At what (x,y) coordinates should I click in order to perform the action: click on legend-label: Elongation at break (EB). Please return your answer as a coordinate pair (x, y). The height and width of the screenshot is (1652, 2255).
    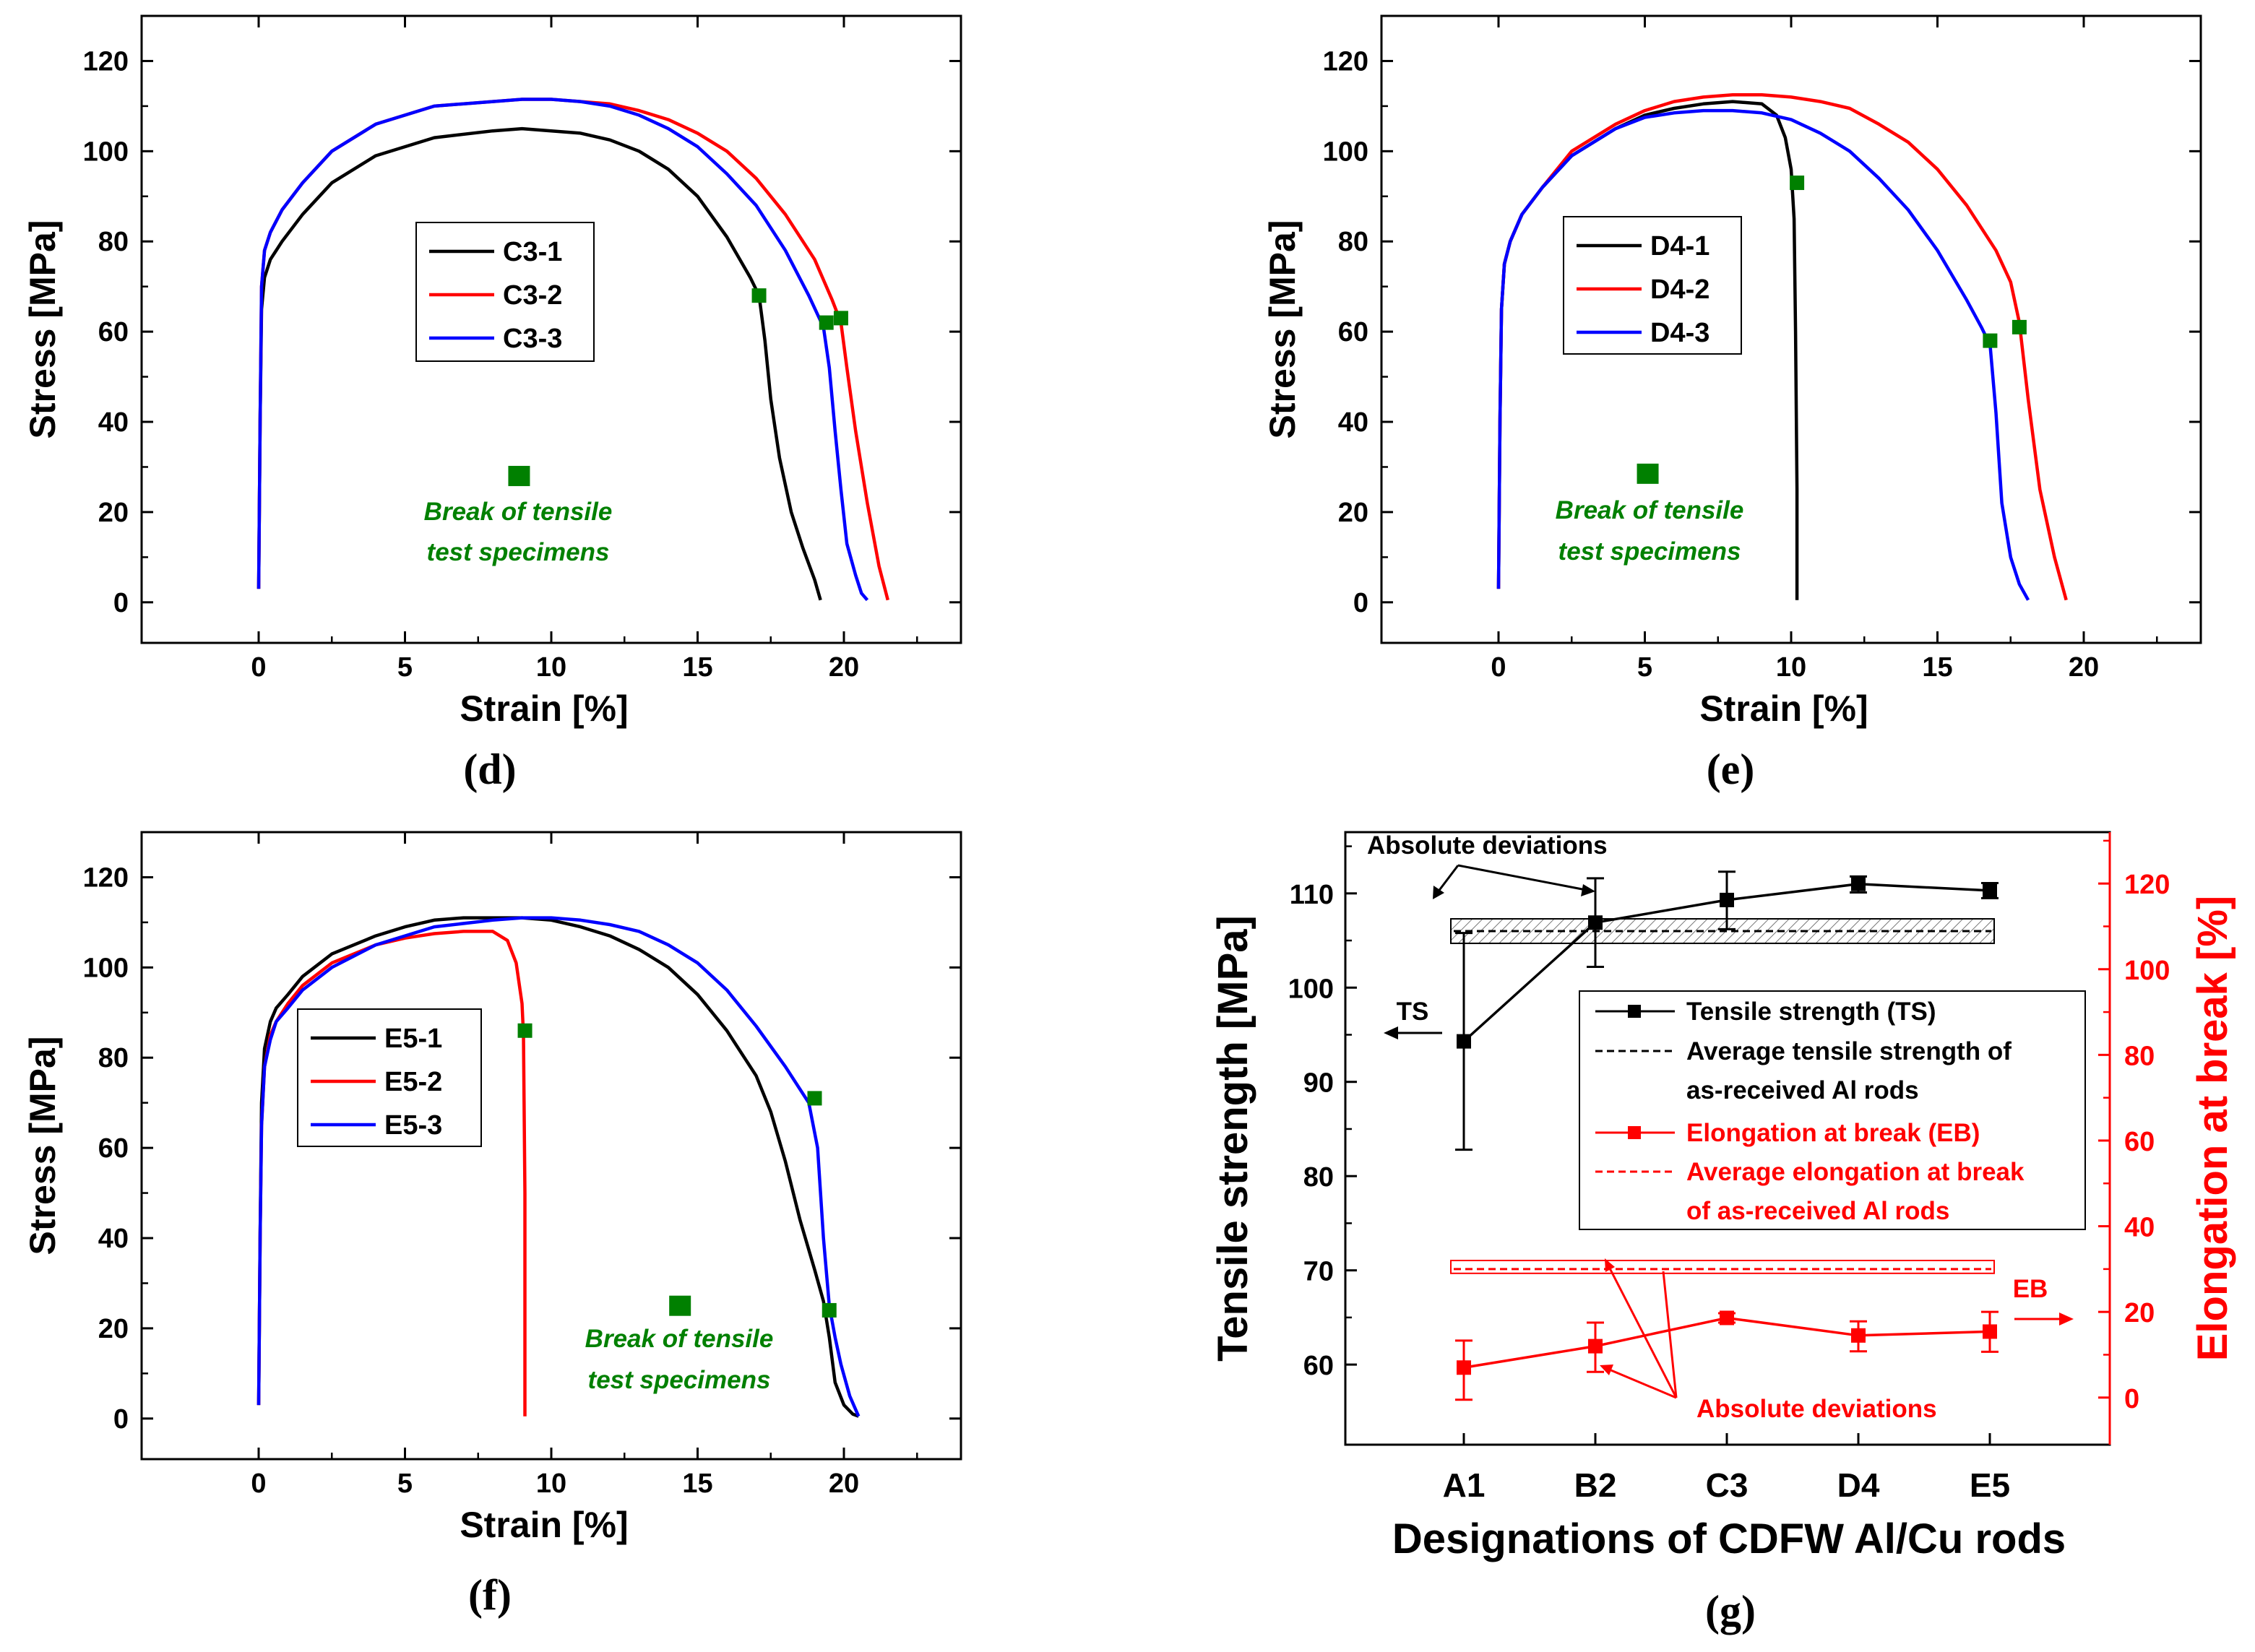
    Looking at the image, I should click on (1833, 1133).